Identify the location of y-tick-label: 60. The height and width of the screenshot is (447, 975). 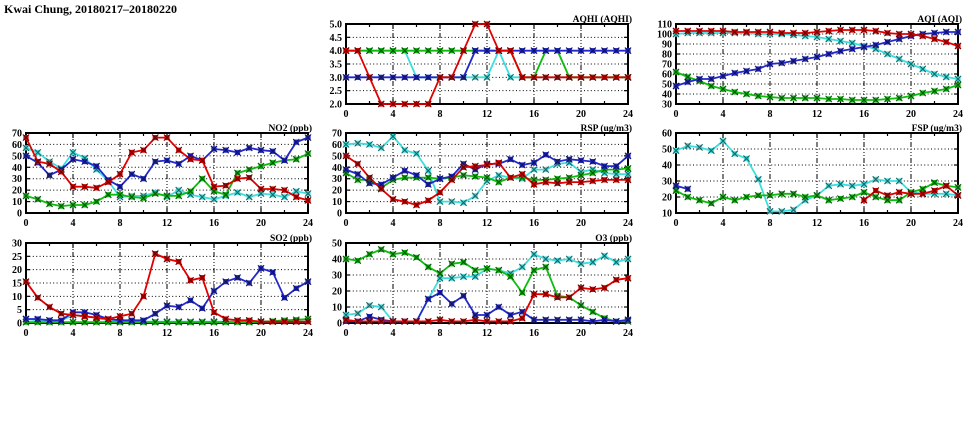
(337, 145).